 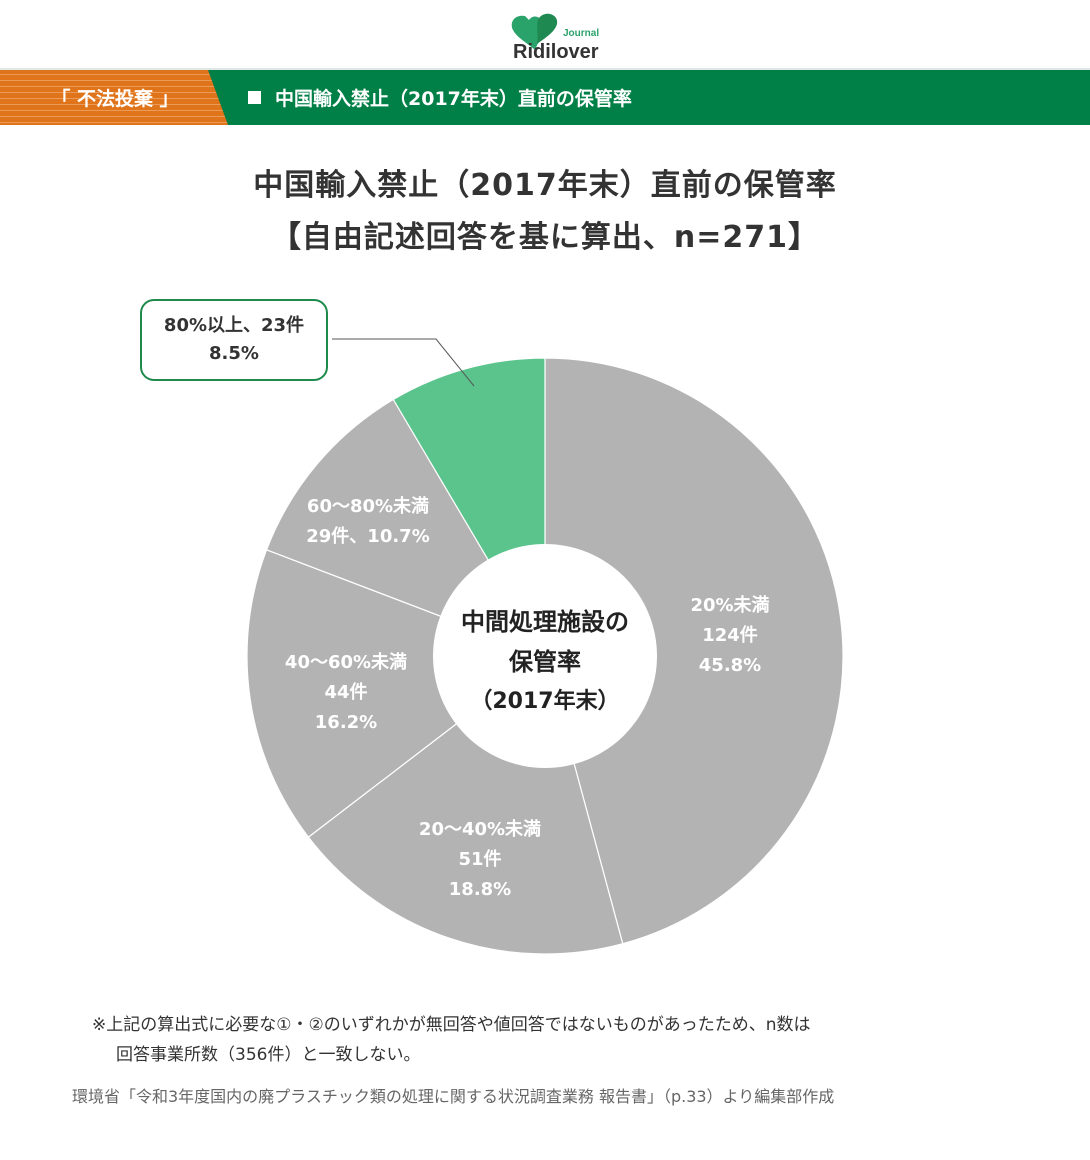 I want to click on chart-subtitle: 【自由記述回答を基に算出、n=271】, so click(x=545, y=237).